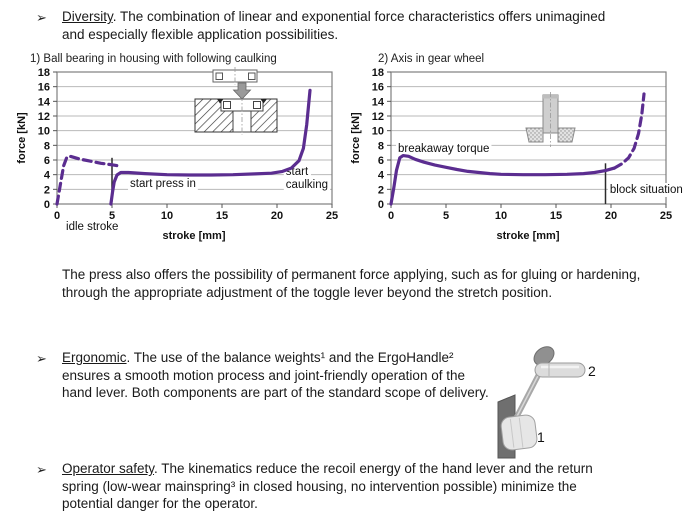  What do you see at coordinates (550, 119) in the screenshot?
I see `inset-gear-wheel-diagram` at bounding box center [550, 119].